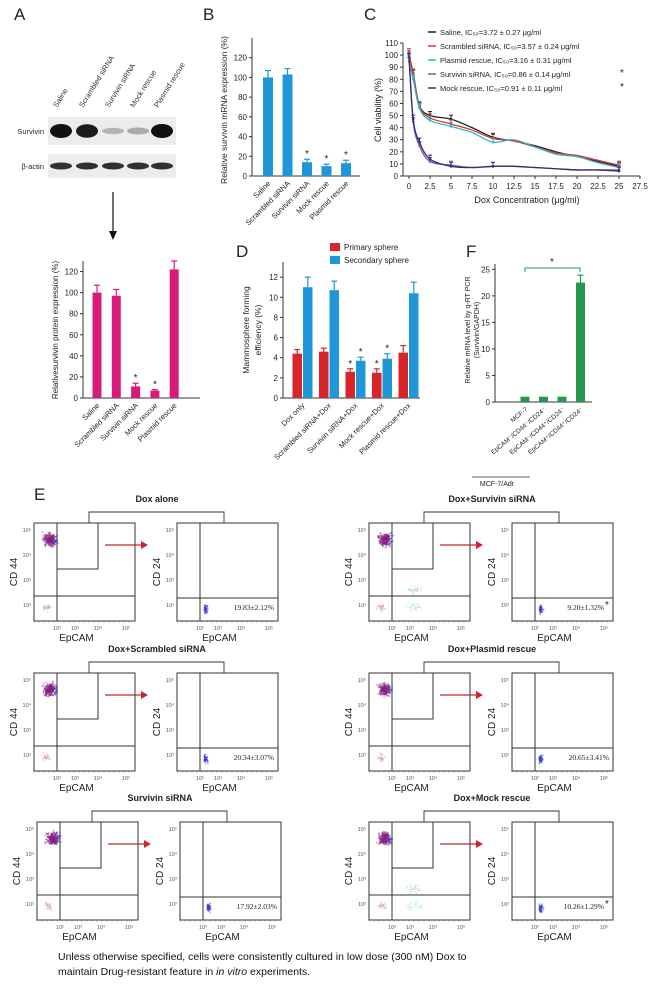  I want to click on bar, so click(287, 125).